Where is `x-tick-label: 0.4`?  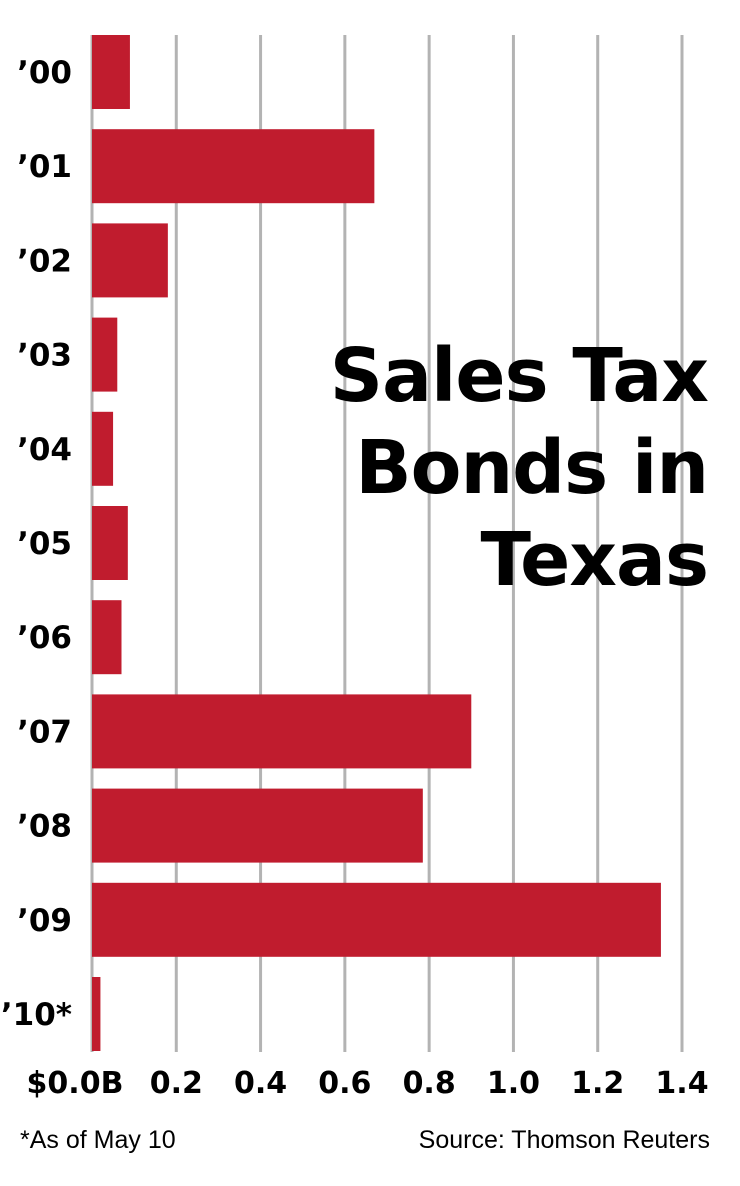 x-tick-label: 0.4 is located at coordinates (260, 1083).